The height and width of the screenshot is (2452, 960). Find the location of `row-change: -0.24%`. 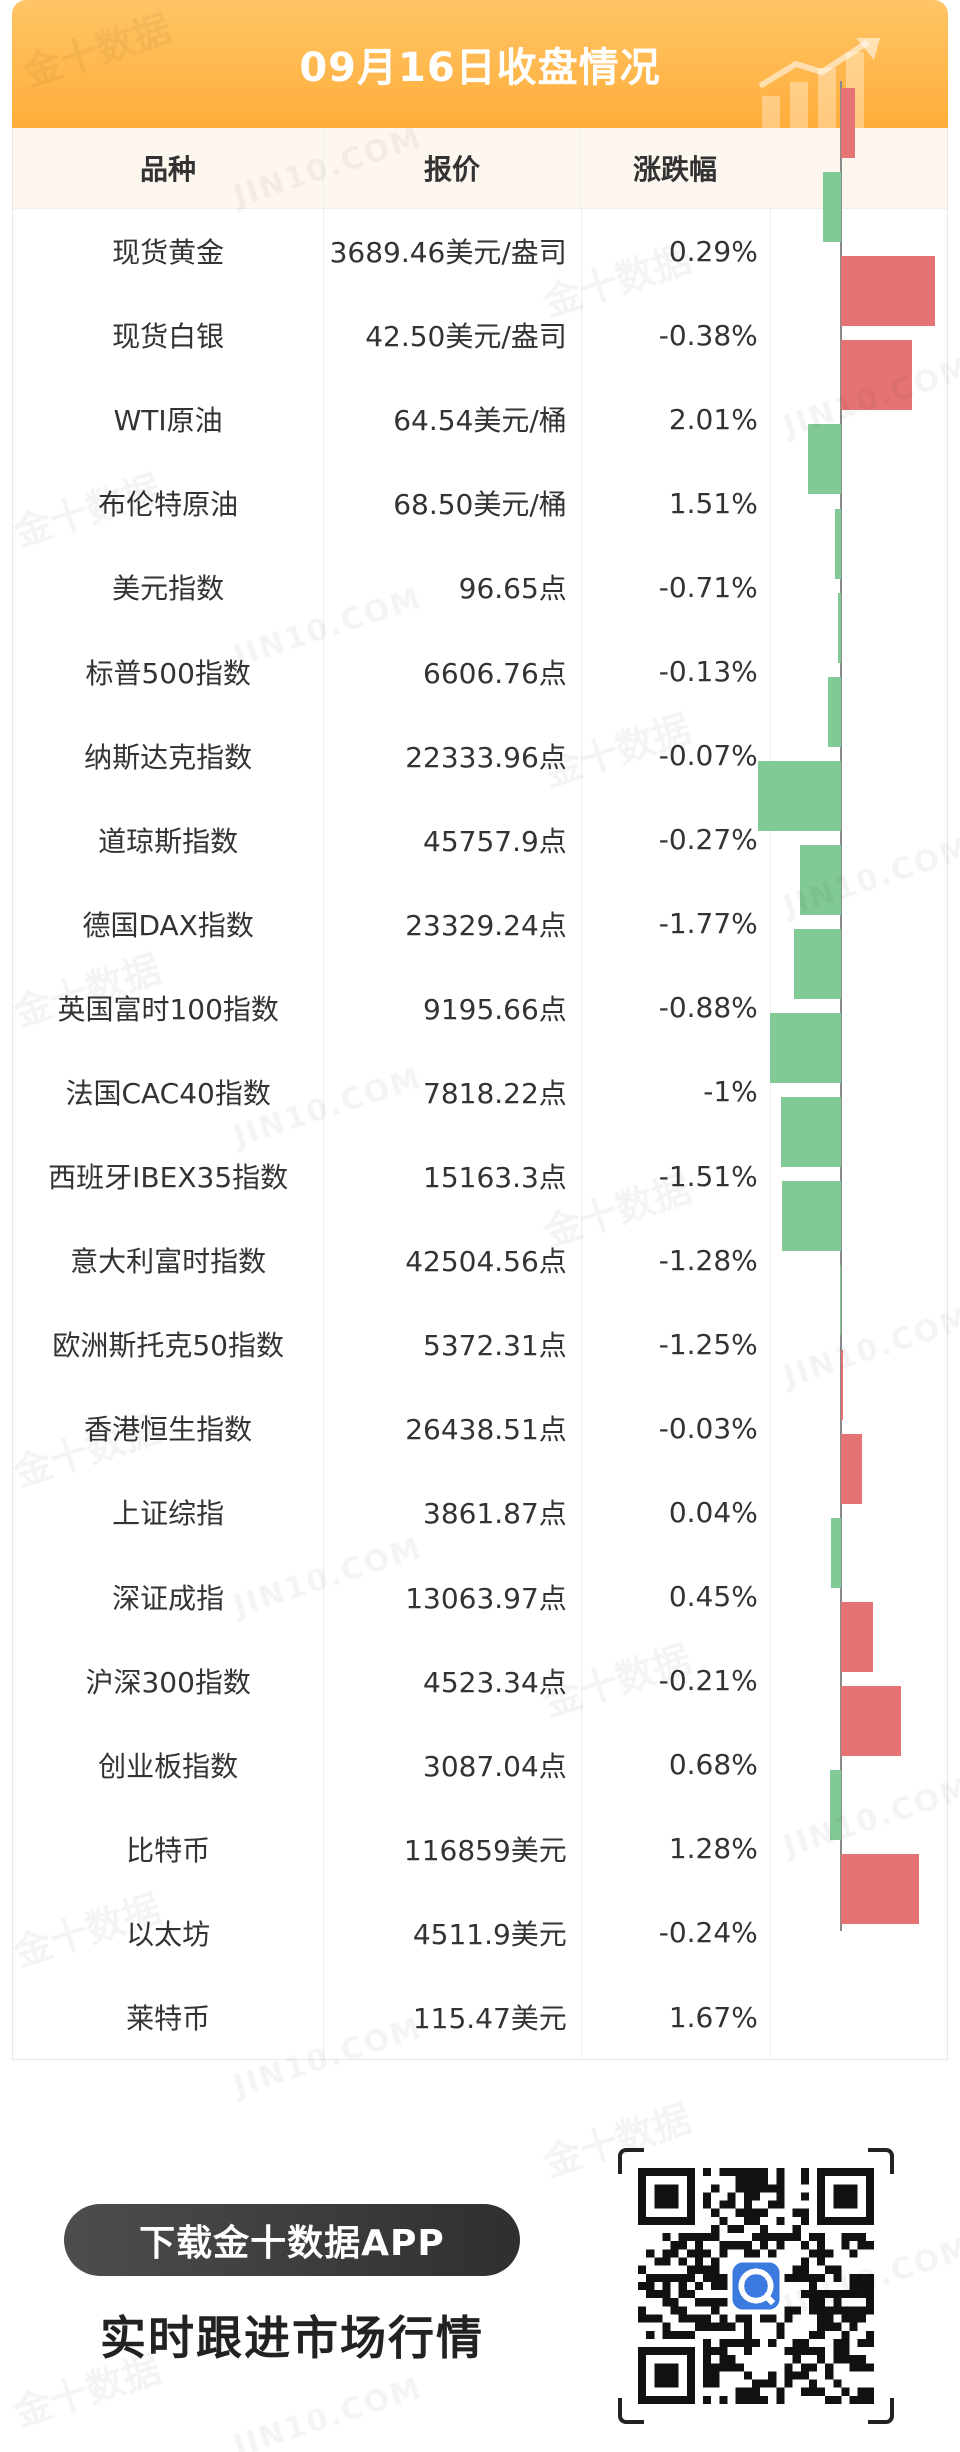

row-change: -0.24% is located at coordinates (764, 1932).